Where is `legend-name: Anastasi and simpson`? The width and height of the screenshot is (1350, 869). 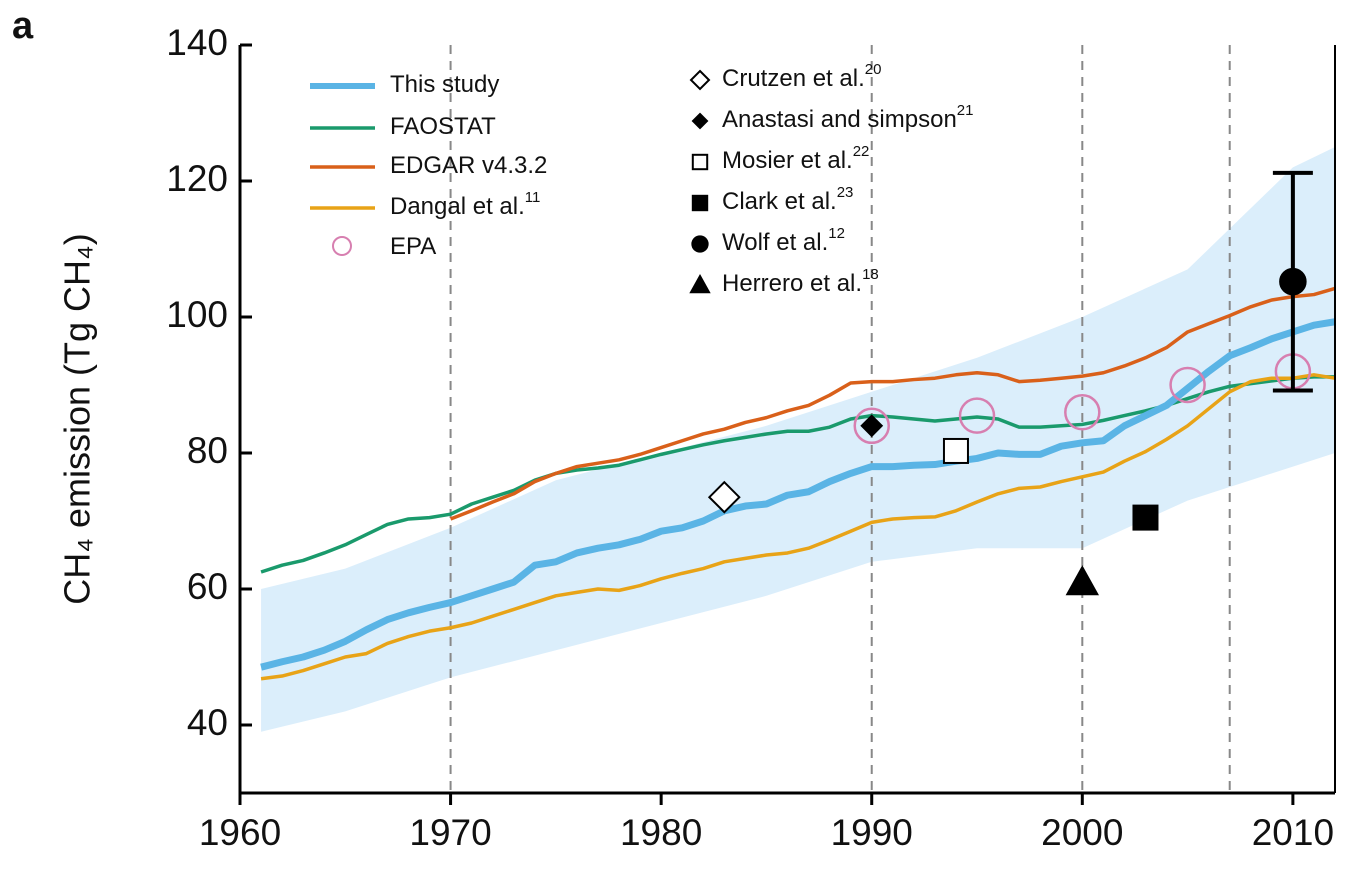
legend-name: Anastasi and simpson is located at coordinates (839, 119).